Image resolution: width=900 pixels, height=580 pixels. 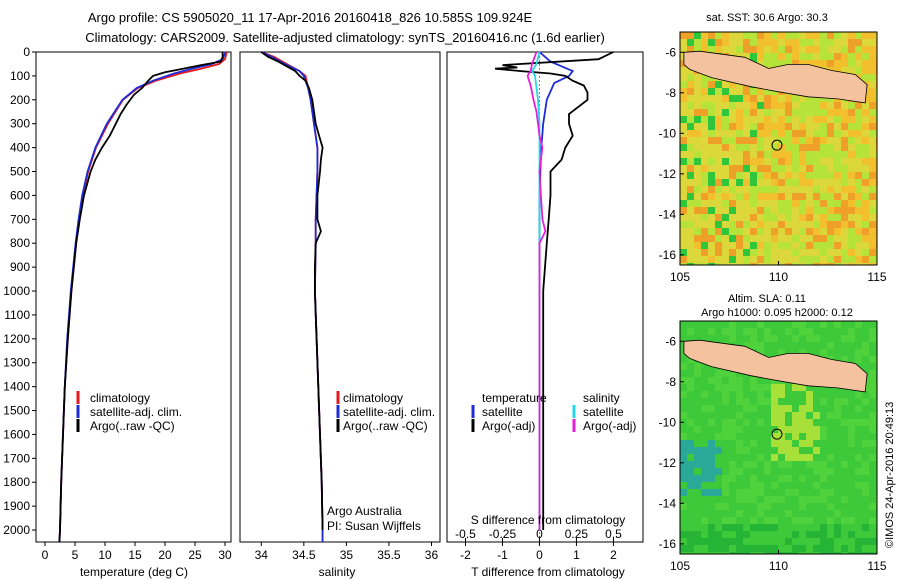 I want to click on sla-map-title: Altim. SLA: 0.11, so click(x=767, y=299).